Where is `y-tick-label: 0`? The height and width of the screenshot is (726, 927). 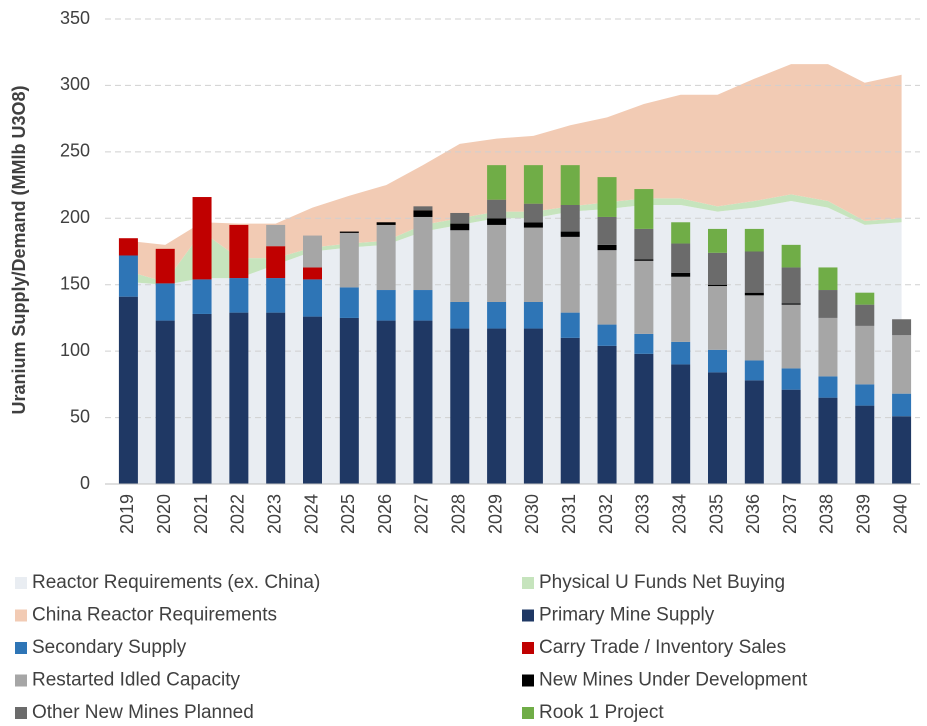 y-tick-label: 0 is located at coordinates (85, 483).